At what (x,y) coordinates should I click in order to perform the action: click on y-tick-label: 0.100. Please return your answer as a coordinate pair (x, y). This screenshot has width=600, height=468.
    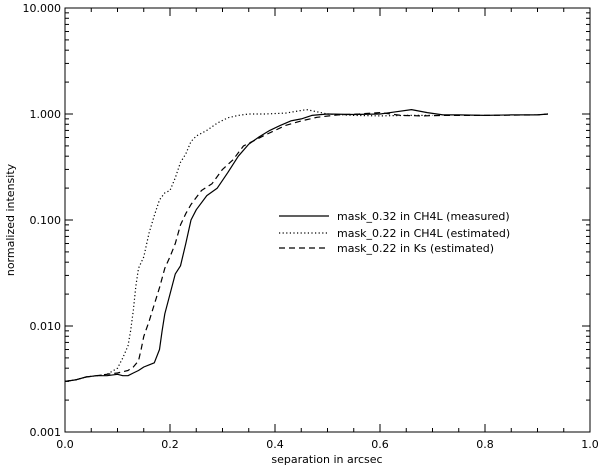
    Looking at the image, I should click on (46, 220).